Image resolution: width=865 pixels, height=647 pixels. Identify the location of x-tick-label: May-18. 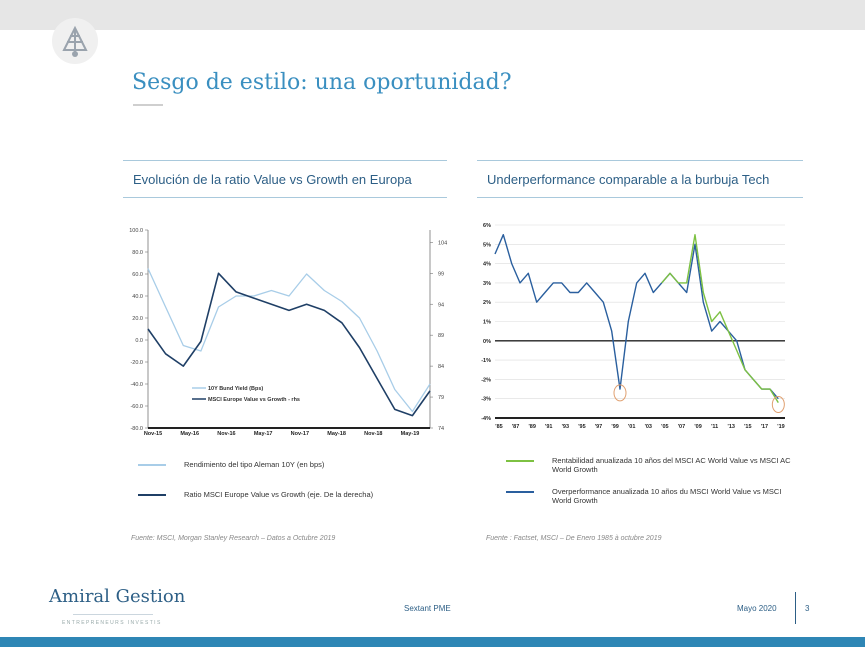
(336, 434).